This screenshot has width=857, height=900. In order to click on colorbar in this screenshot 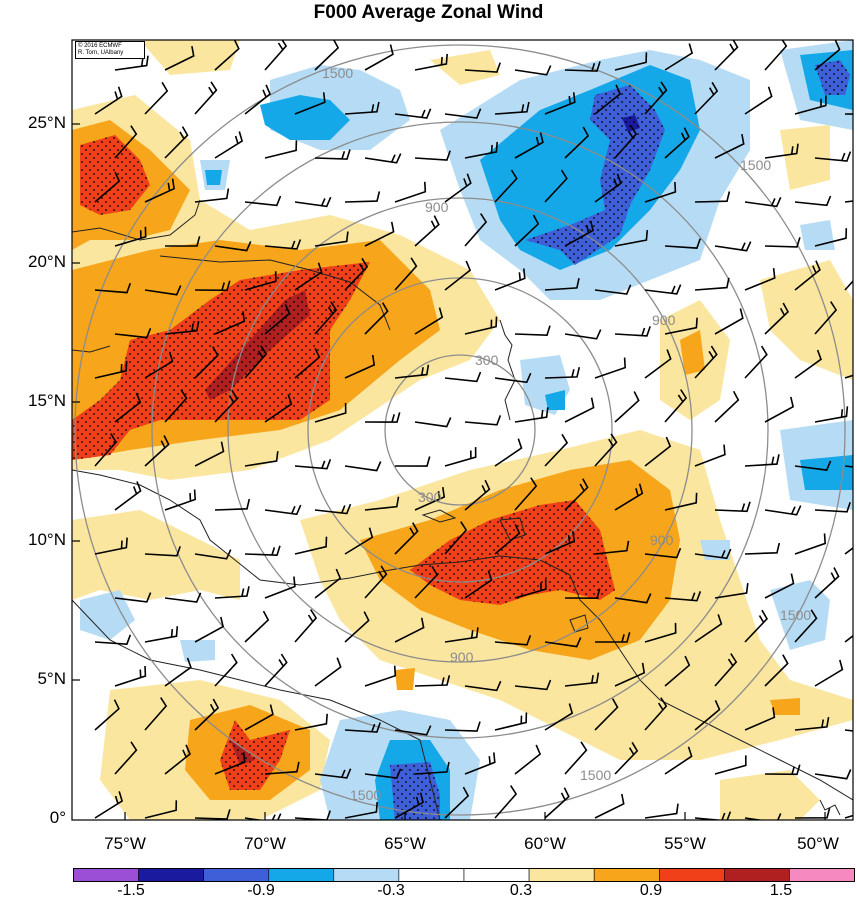, I will do `click(464, 875)`.